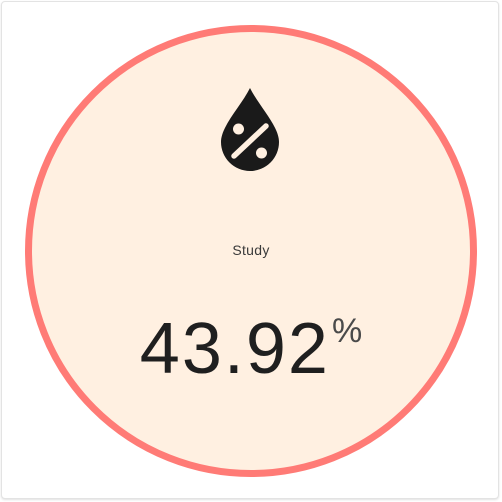 The width and height of the screenshot is (502, 502). Describe the element at coordinates (250, 129) in the screenshot. I see `water-percent-icon` at that location.